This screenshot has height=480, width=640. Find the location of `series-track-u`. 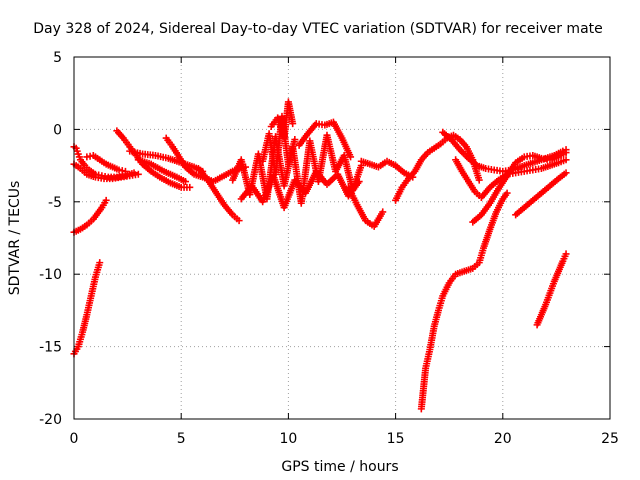

series-track-u is located at coordinates (519, 187).